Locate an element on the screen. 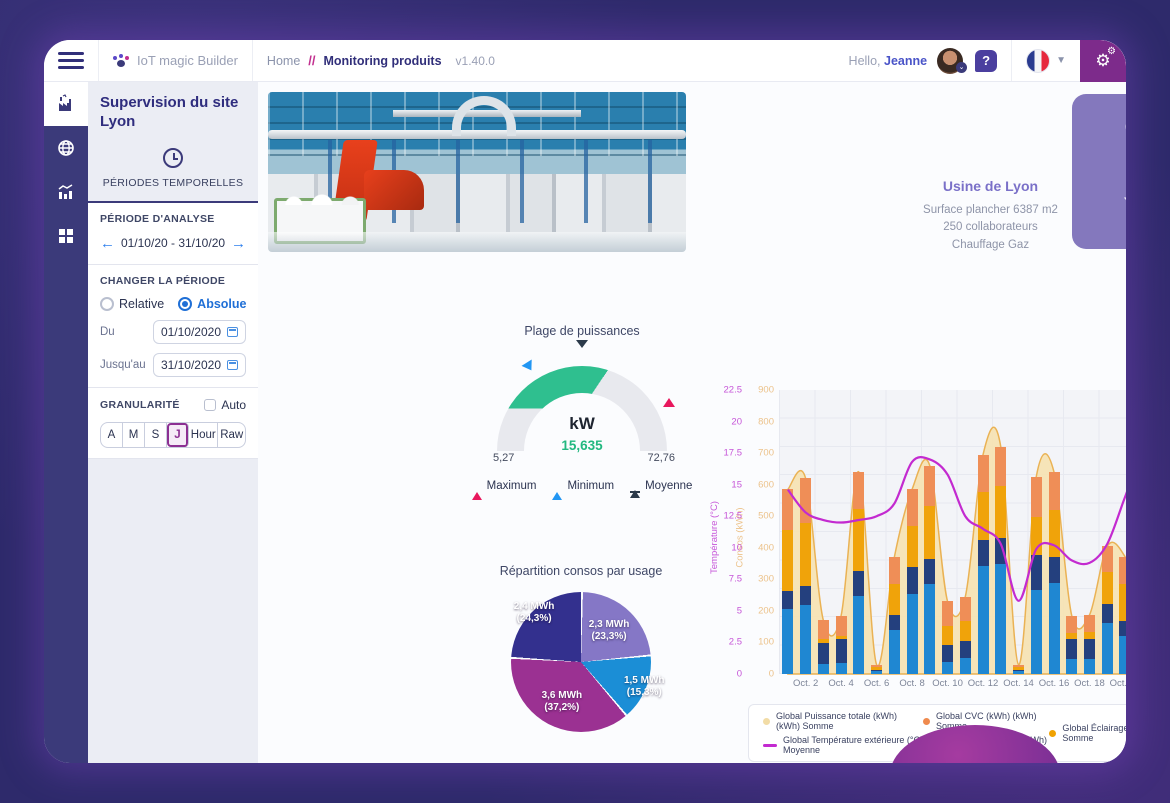 The width and height of the screenshot is (1170, 803). divider is located at coordinates (98, 60).